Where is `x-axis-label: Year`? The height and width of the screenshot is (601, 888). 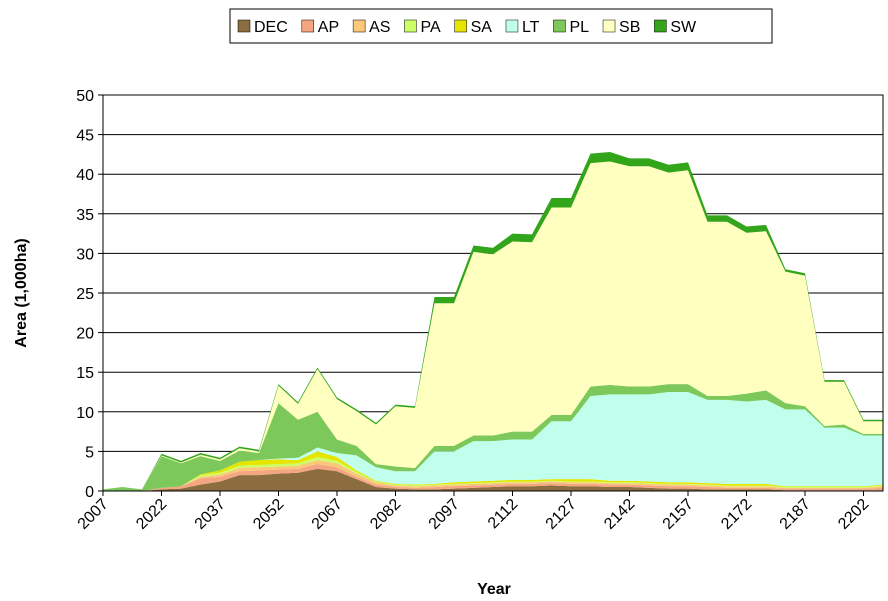 x-axis-label: Year is located at coordinates (494, 589).